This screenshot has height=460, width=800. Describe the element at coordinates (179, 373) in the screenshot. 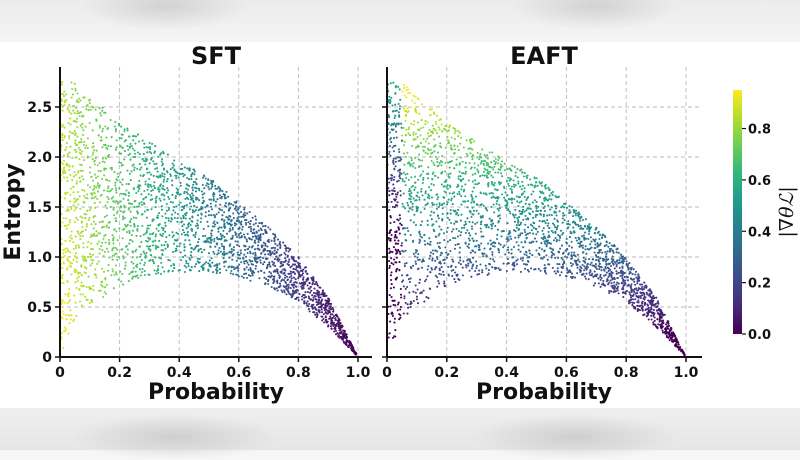

I see `sft-xtick: 0.4` at that location.